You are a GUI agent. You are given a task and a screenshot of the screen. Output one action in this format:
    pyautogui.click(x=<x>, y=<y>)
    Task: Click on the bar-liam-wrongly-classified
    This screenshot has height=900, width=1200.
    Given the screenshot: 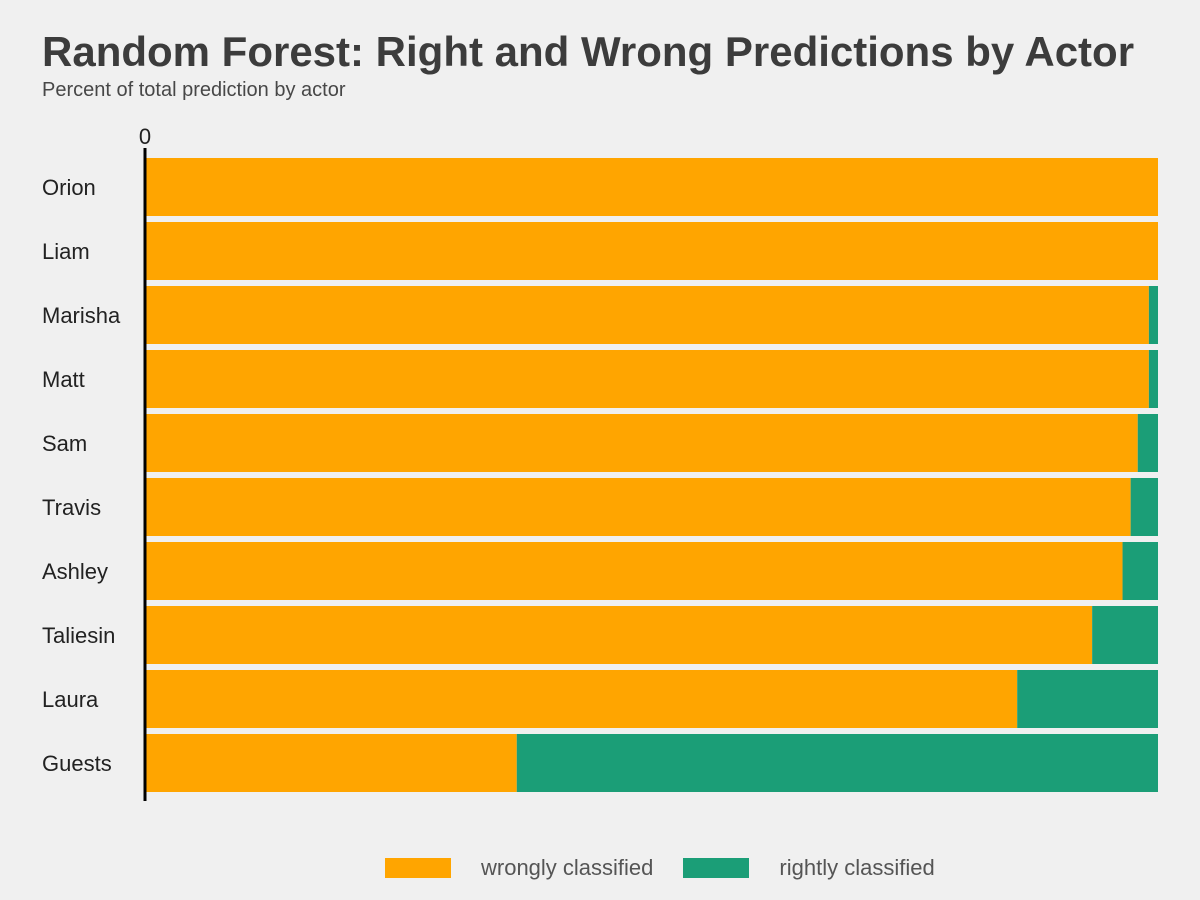 What is the action you would take?
    pyautogui.click(x=651, y=251)
    